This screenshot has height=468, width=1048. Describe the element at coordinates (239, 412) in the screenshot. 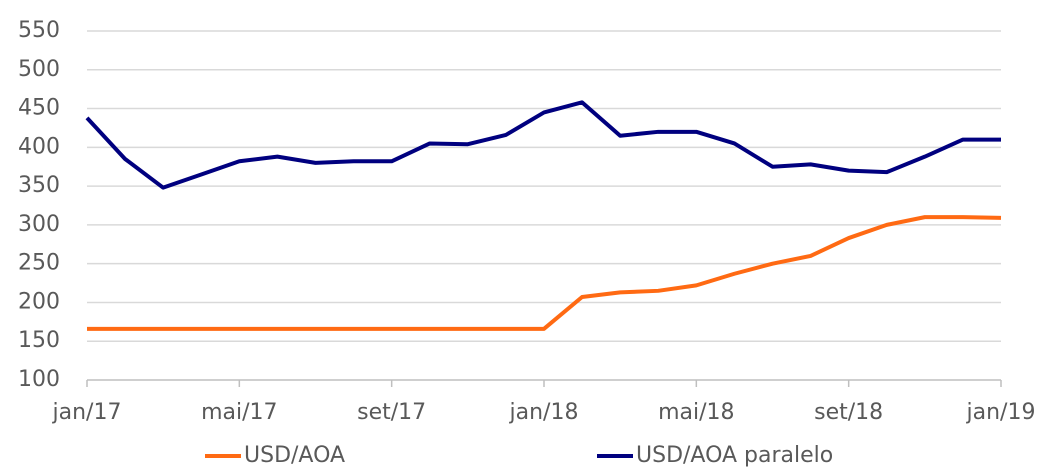

I see `x-tick-label: mai/17` at that location.